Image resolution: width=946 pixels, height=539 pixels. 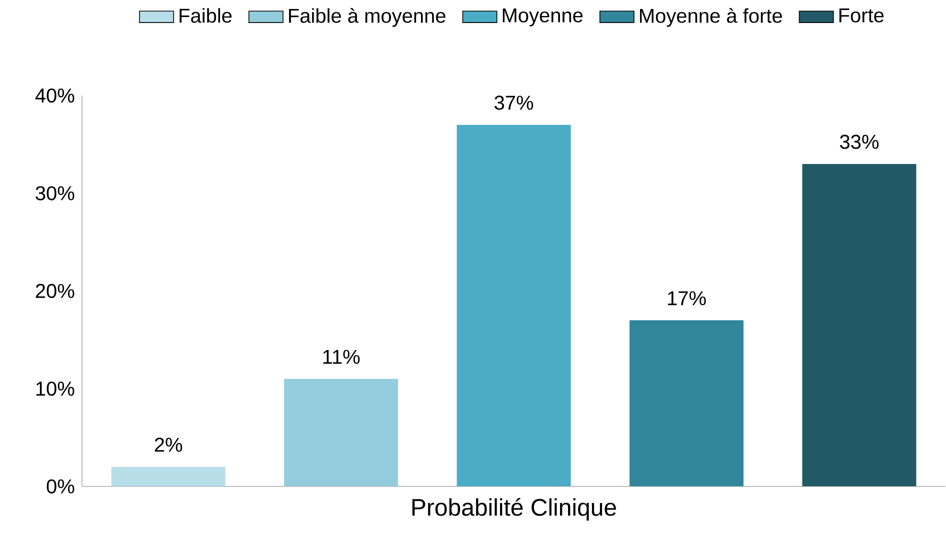 What do you see at coordinates (514, 509) in the screenshot?
I see `x-axis-title: Probabilité Clinique` at bounding box center [514, 509].